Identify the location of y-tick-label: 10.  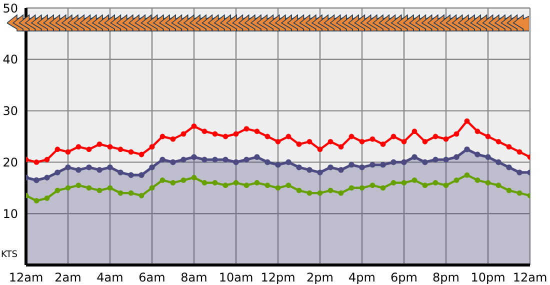
(10, 213).